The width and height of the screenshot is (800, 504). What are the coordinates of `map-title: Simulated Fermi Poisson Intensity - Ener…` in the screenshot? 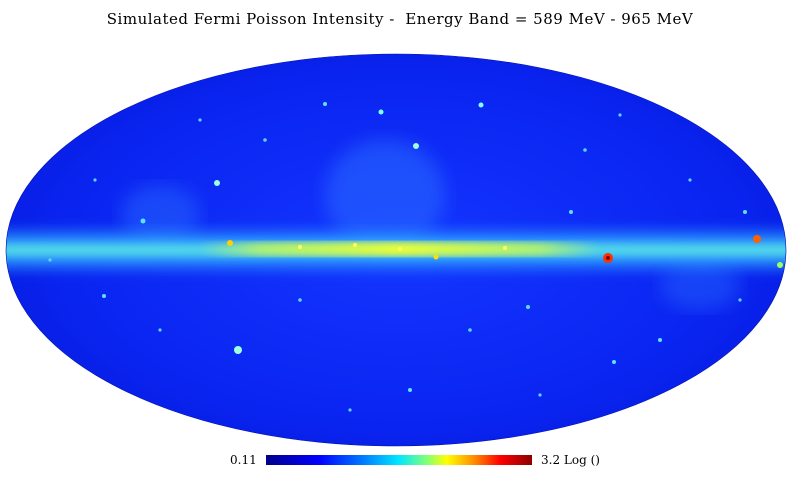 It's located at (400, 19).